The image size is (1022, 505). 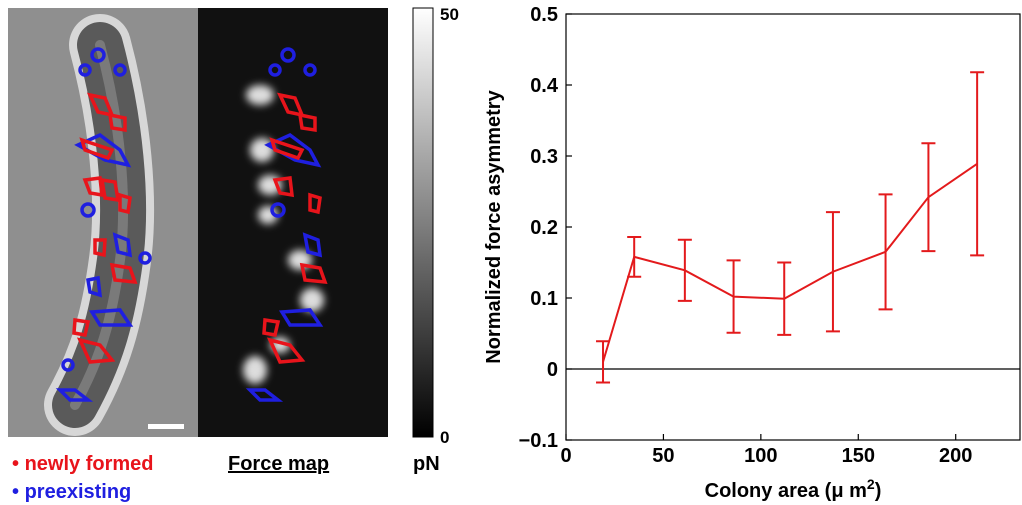 What do you see at coordinates (786, 491) in the screenshot?
I see `x-axis-label-text: Colony area (μ m` at bounding box center [786, 491].